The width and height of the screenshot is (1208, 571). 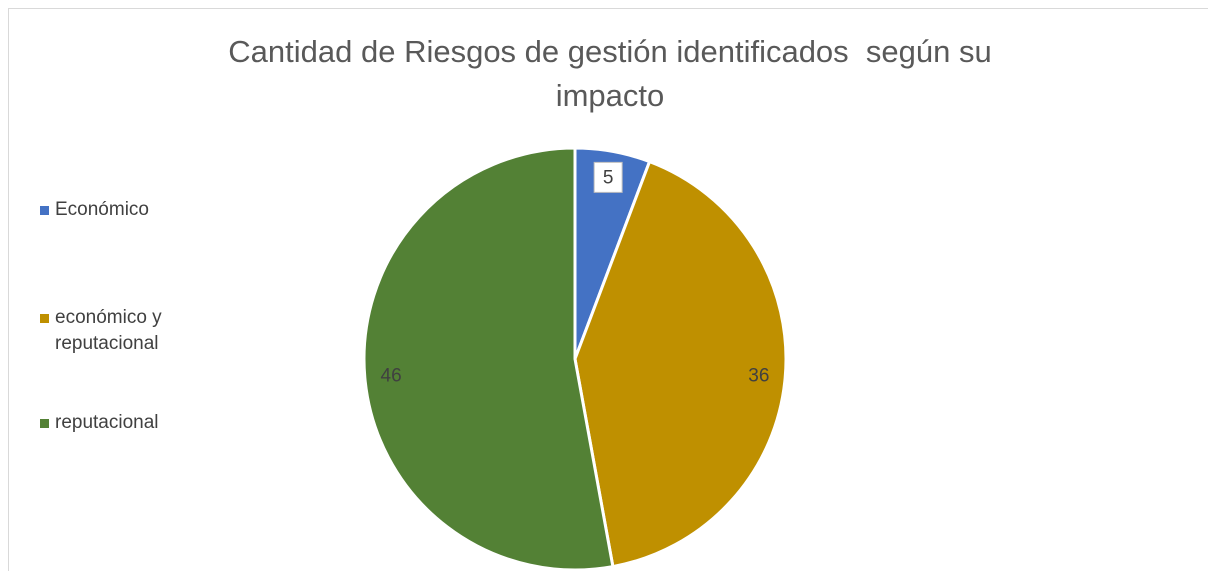 I want to click on legend-item: reputacional, so click(x=120, y=423).